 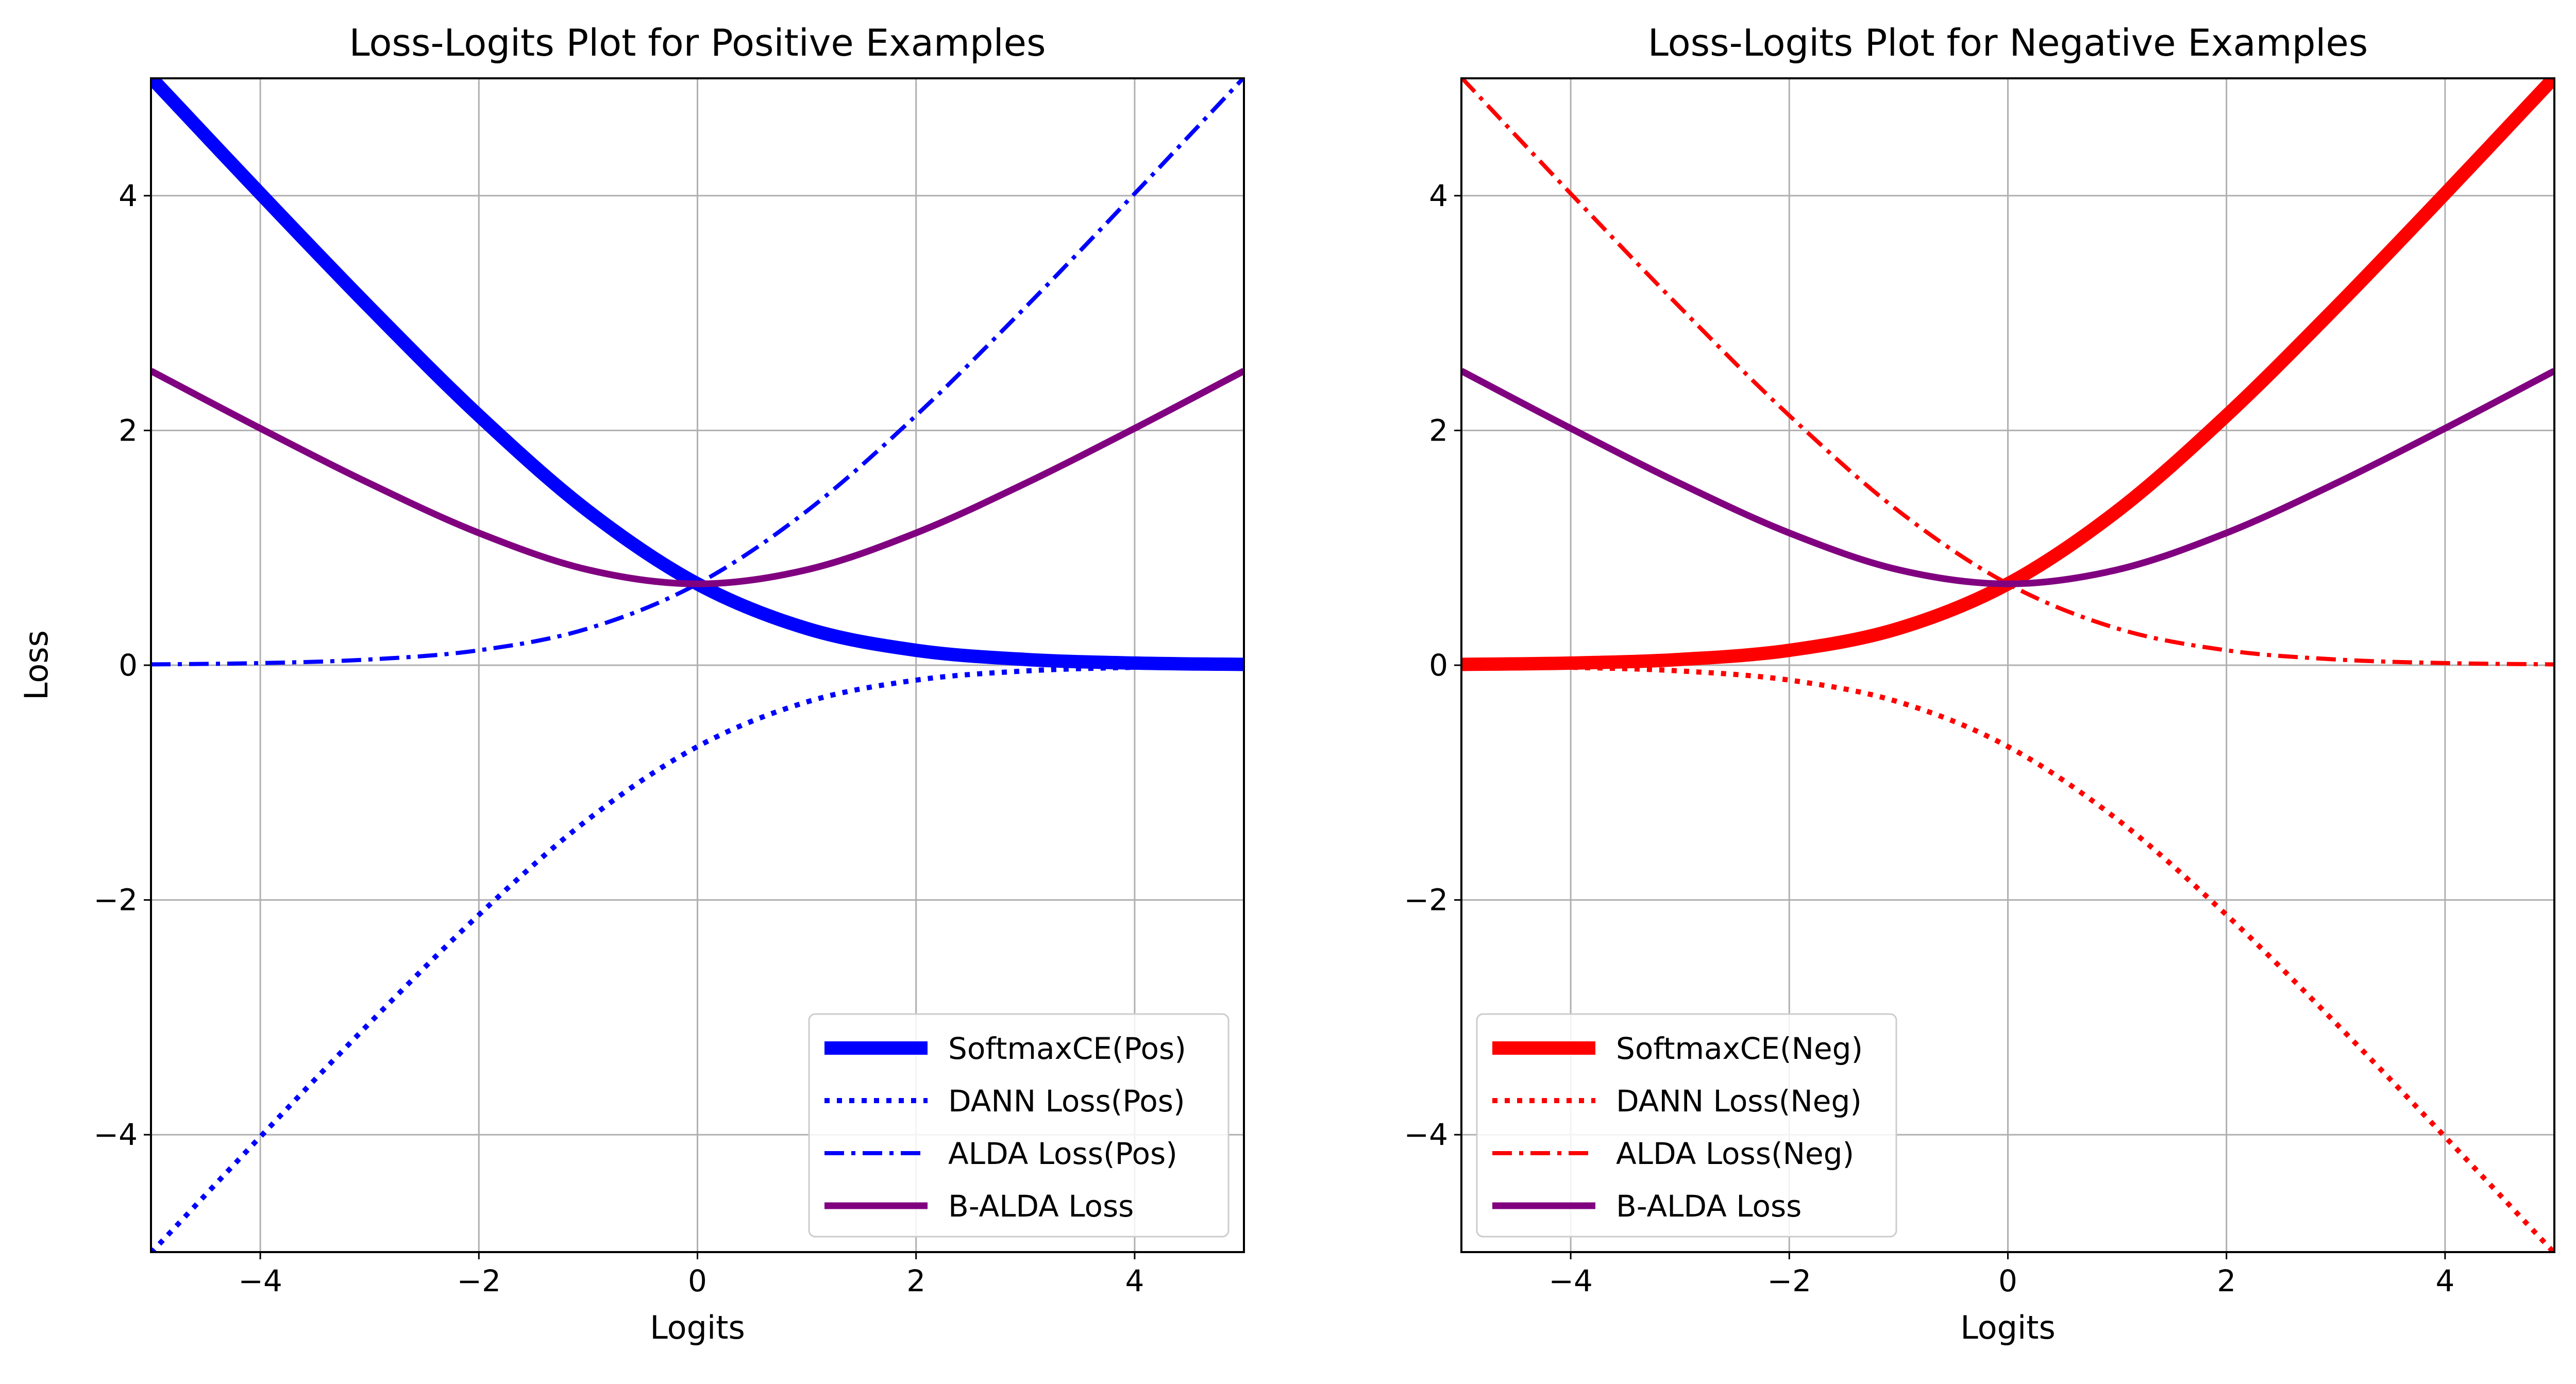 What do you see at coordinates (697, 42) in the screenshot?
I see `chart-title: Loss-Logits Plot for Positive Examples` at bounding box center [697, 42].